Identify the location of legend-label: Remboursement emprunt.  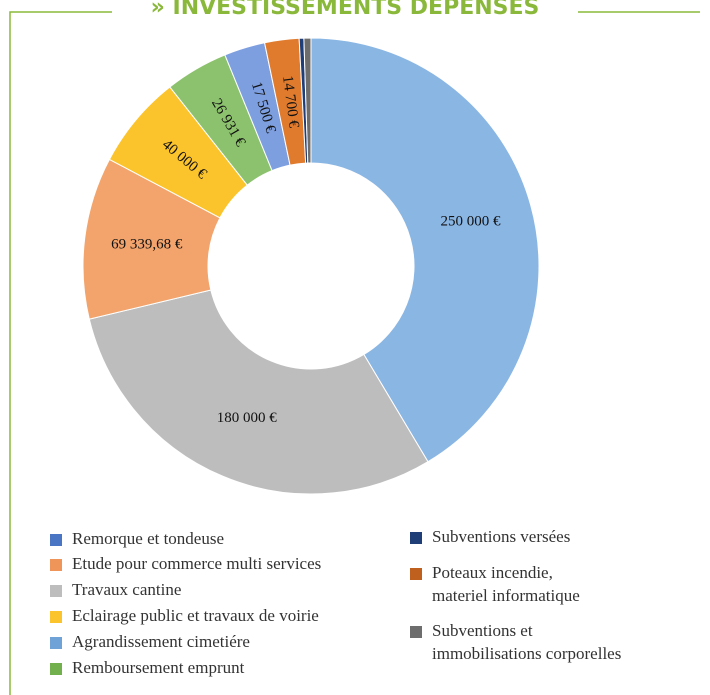
(158, 667).